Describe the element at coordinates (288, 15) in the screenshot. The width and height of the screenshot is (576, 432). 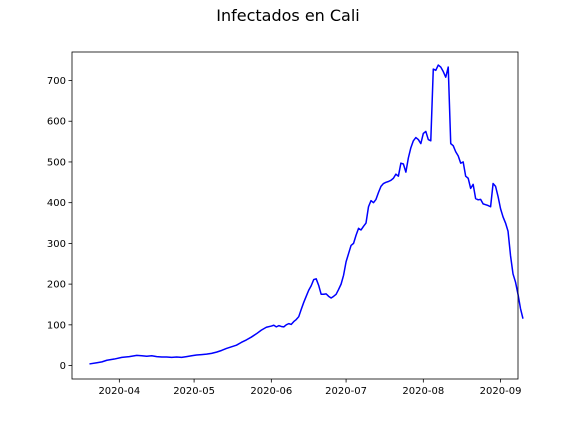
I see `chart-title: Infectados en Cali` at that location.